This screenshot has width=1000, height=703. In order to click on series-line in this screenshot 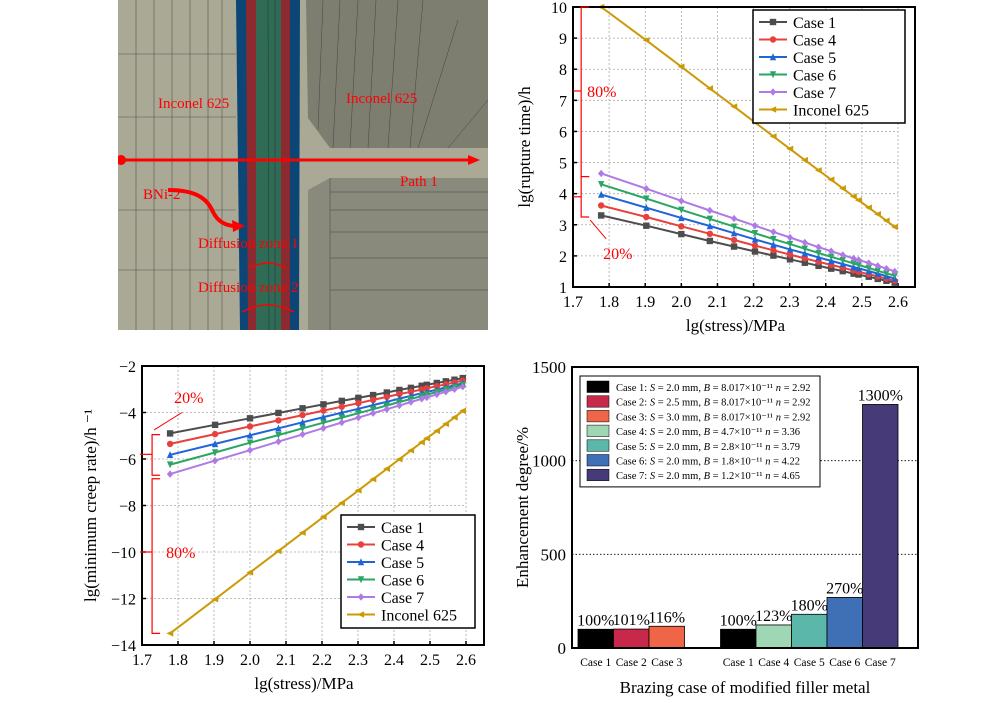, I will do `click(748, 230)`.